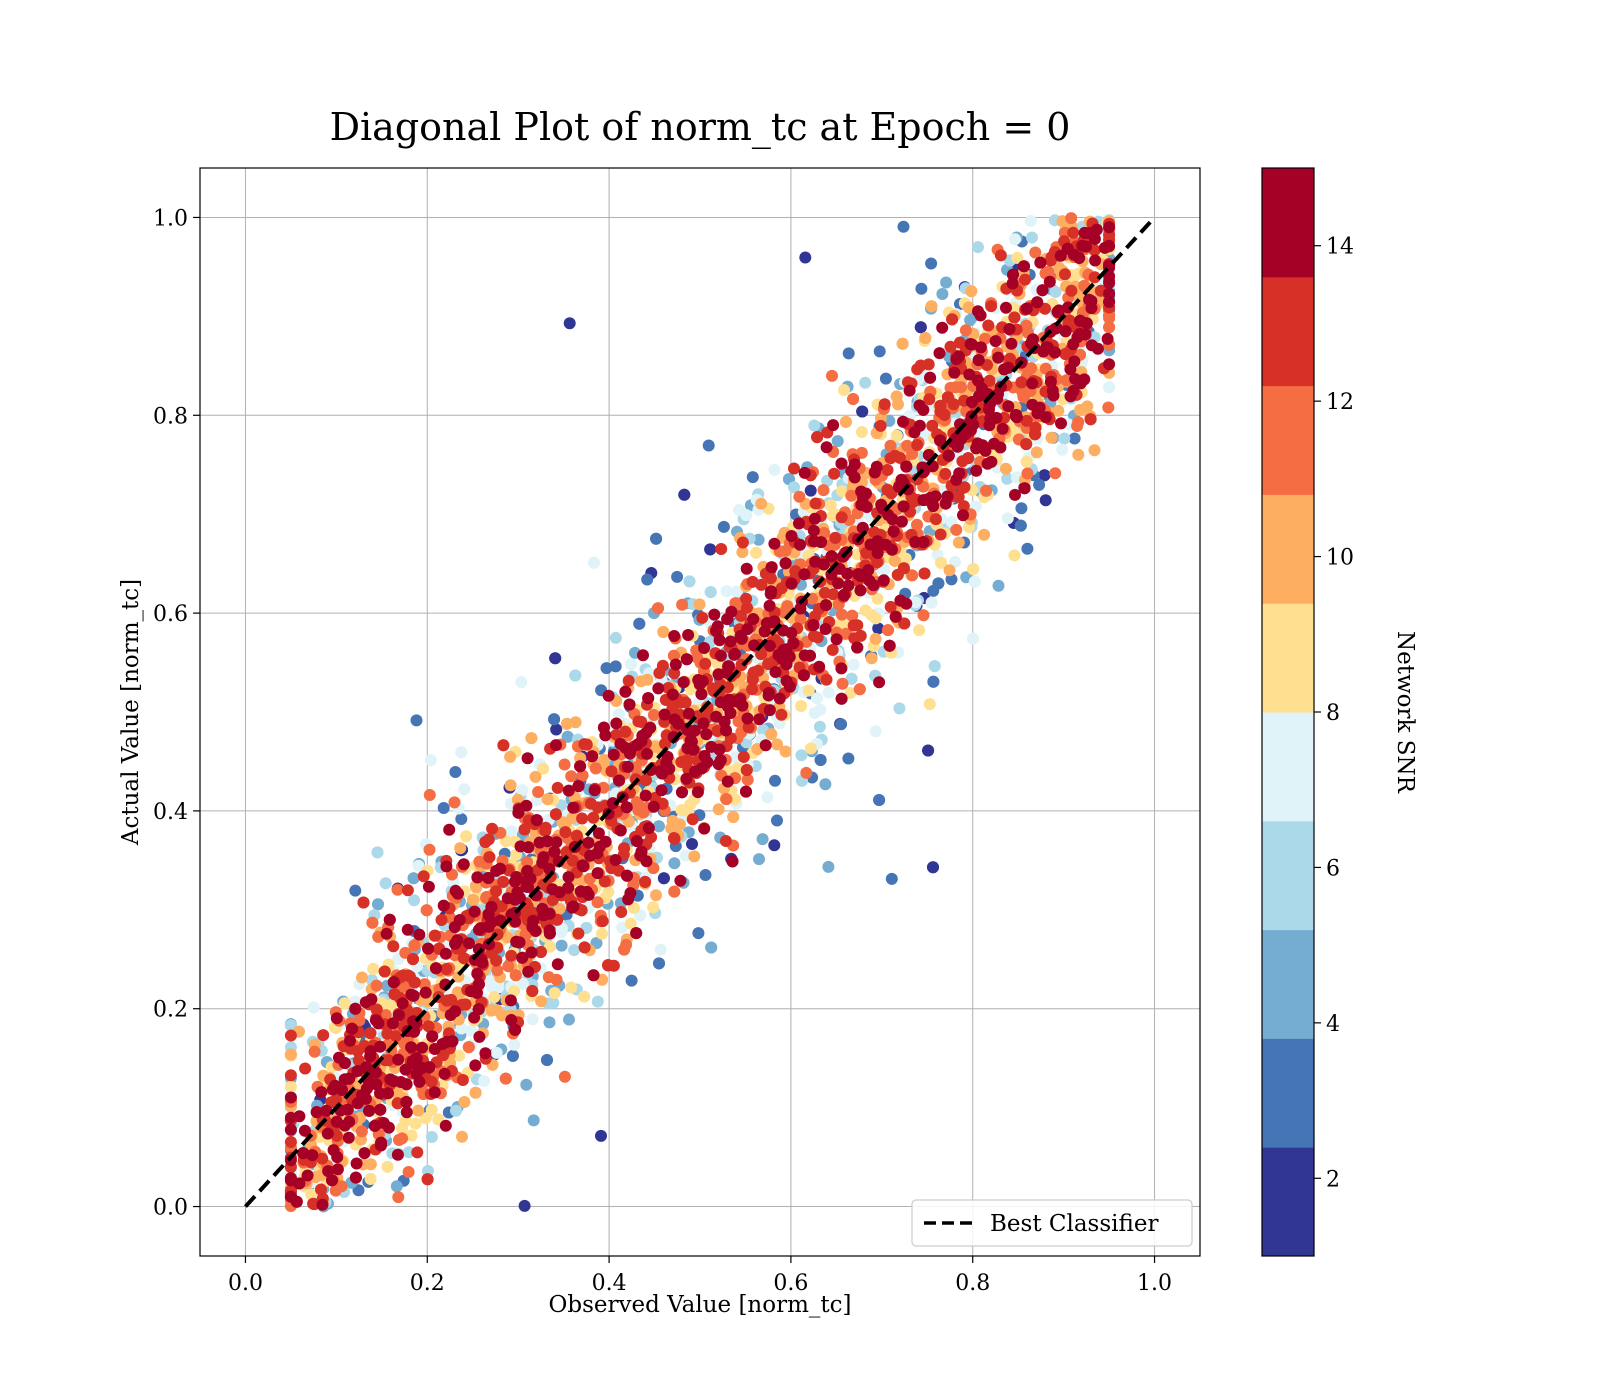 This screenshot has width=1600, height=1400. Describe the element at coordinates (700, 127) in the screenshot. I see `chart-title: Diagonal Plot of norm_tc at Epoch = 0` at that location.